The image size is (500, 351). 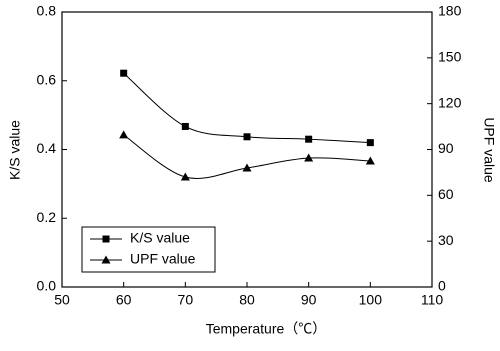 What do you see at coordinates (266, 329) in the screenshot?
I see `x-axis-label: Temperature（℃）` at bounding box center [266, 329].